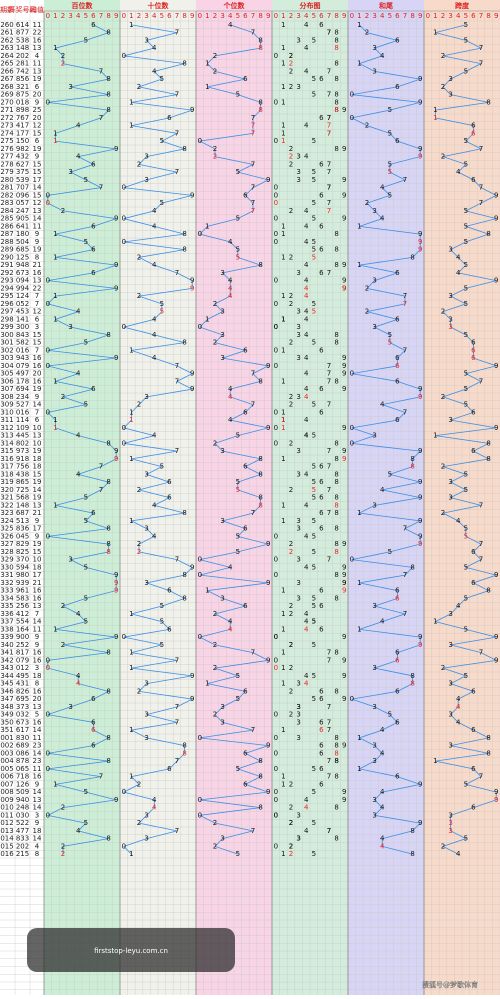  I want to click on draw-number: 247, so click(22, 211).